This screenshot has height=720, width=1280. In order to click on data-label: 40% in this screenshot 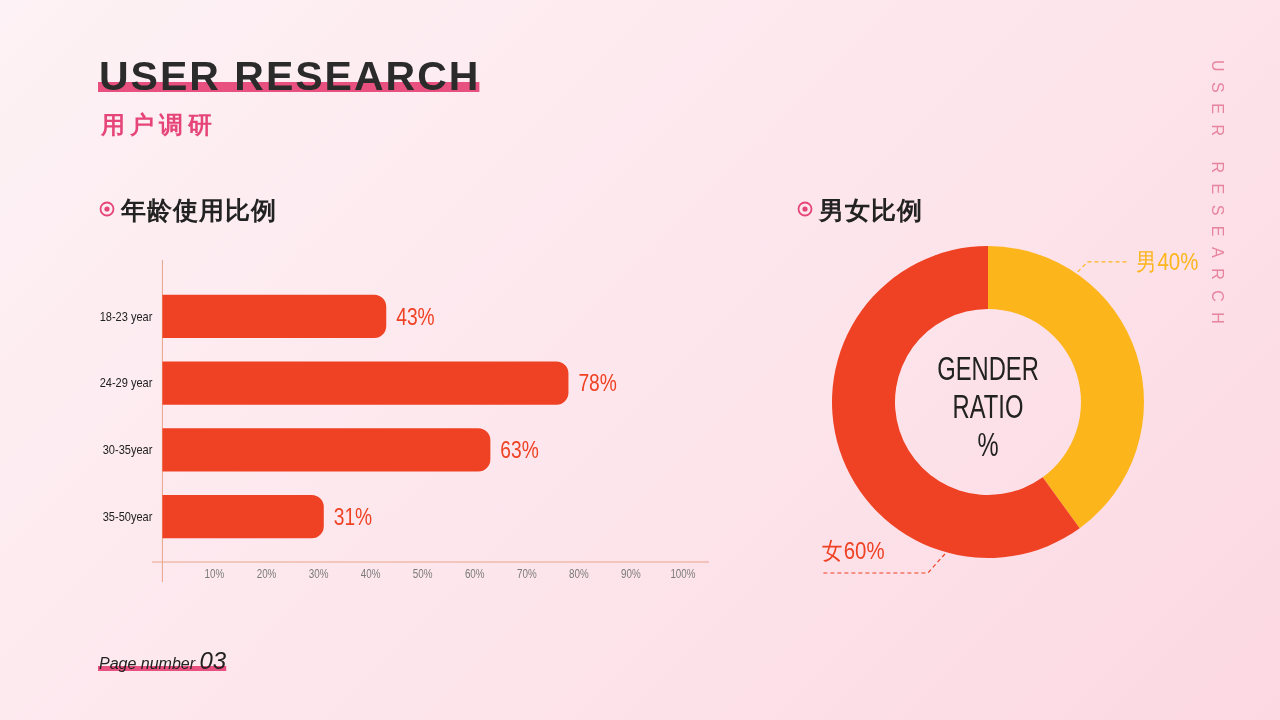, I will do `click(1178, 262)`.